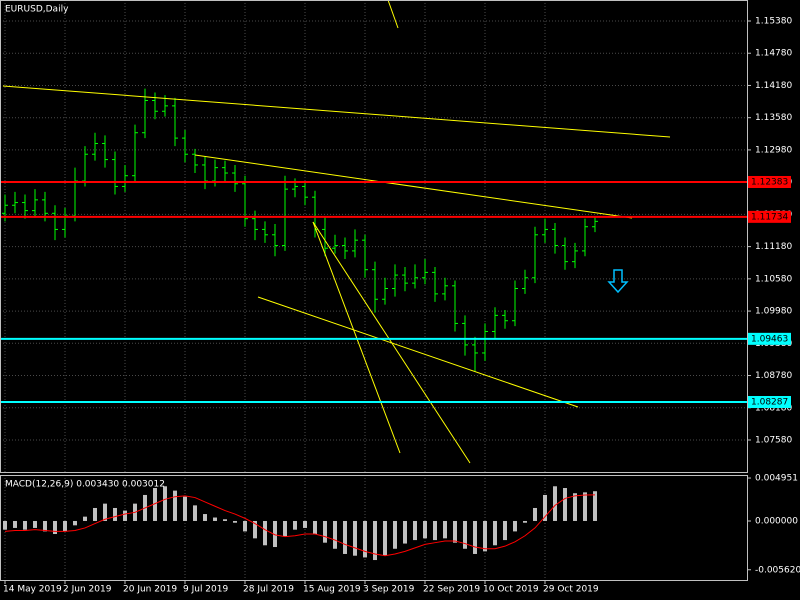  I want to click on level-label: 1.08287, so click(769, 403).